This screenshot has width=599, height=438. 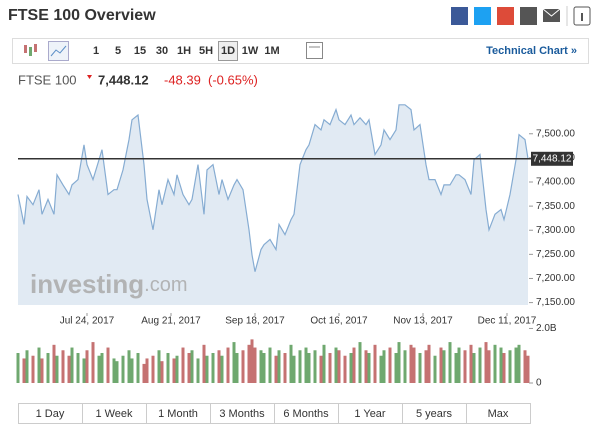 I want to click on period-label: 3 Months, so click(x=242, y=414).